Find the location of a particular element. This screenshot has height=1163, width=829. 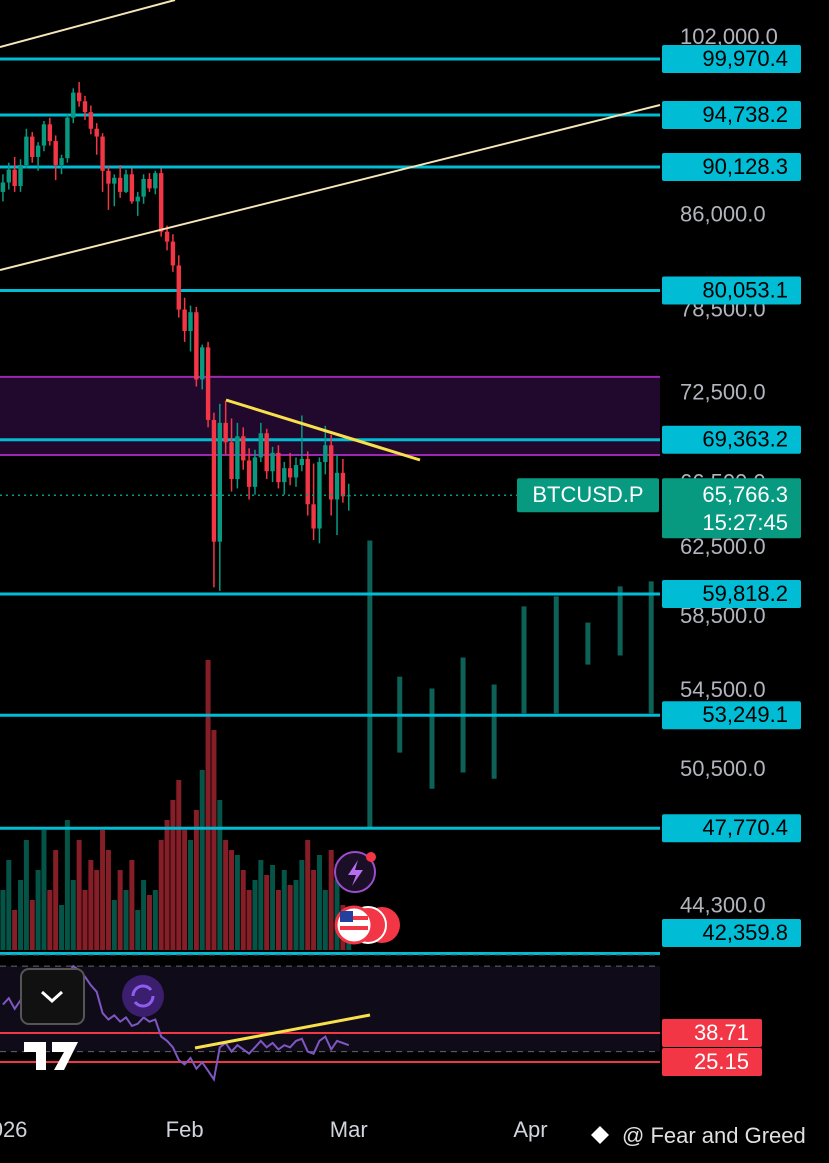

rsi-level-label: 38.71 is located at coordinates (721, 1032).